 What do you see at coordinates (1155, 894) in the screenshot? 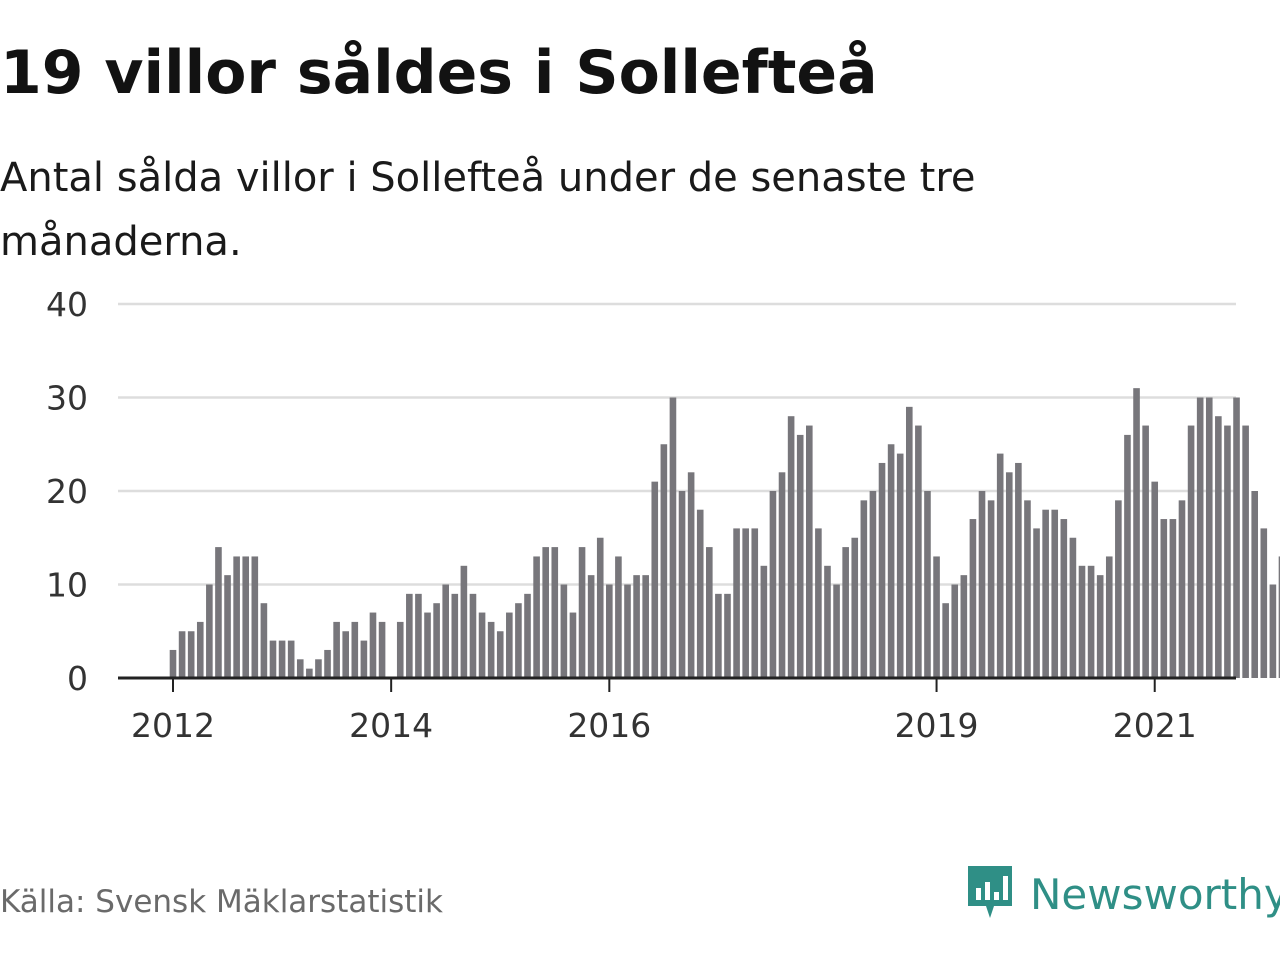
I see `brand-name: Newsworthy` at bounding box center [1155, 894].